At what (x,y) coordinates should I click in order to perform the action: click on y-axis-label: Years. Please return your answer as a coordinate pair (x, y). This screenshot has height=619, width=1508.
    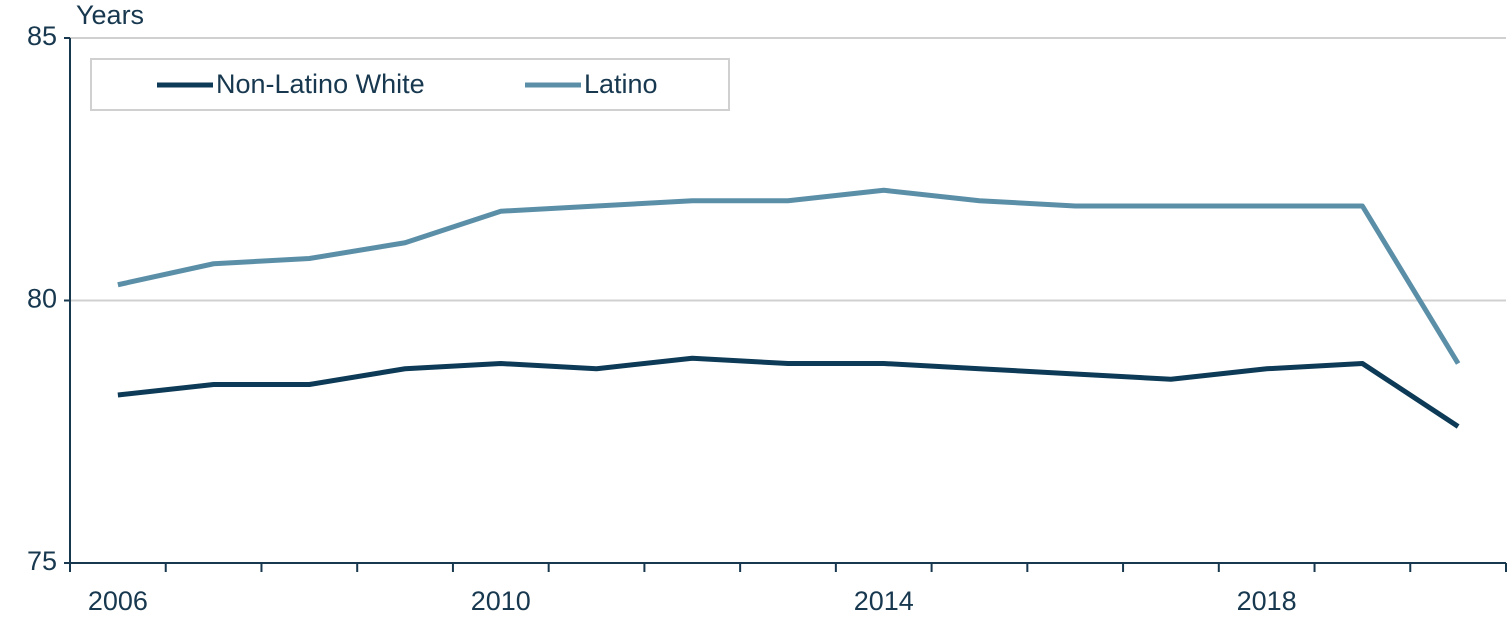
    Looking at the image, I should click on (110, 15).